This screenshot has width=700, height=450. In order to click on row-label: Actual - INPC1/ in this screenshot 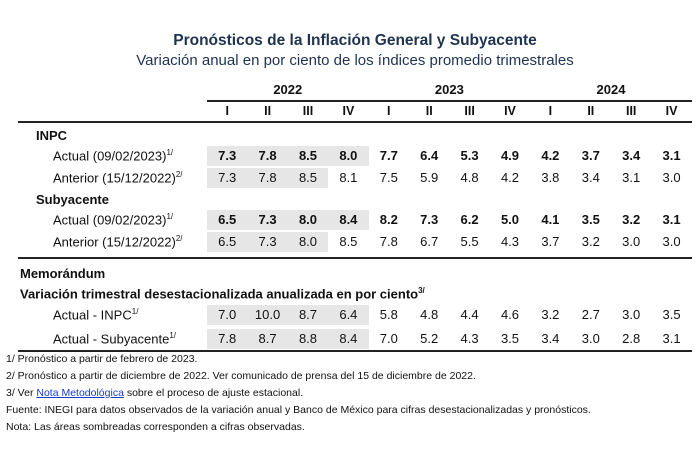, I will do `click(95, 314)`.